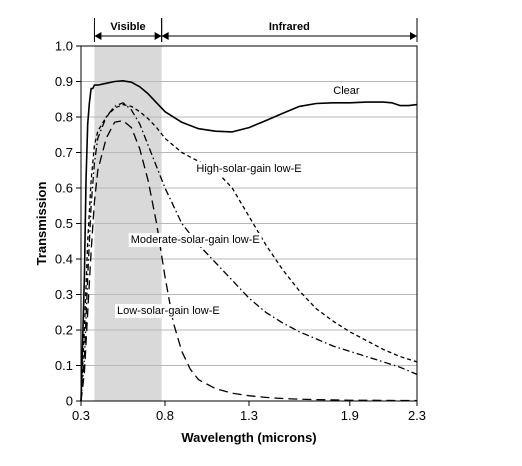  I want to click on x-tick-label: 2.3, so click(417, 415).